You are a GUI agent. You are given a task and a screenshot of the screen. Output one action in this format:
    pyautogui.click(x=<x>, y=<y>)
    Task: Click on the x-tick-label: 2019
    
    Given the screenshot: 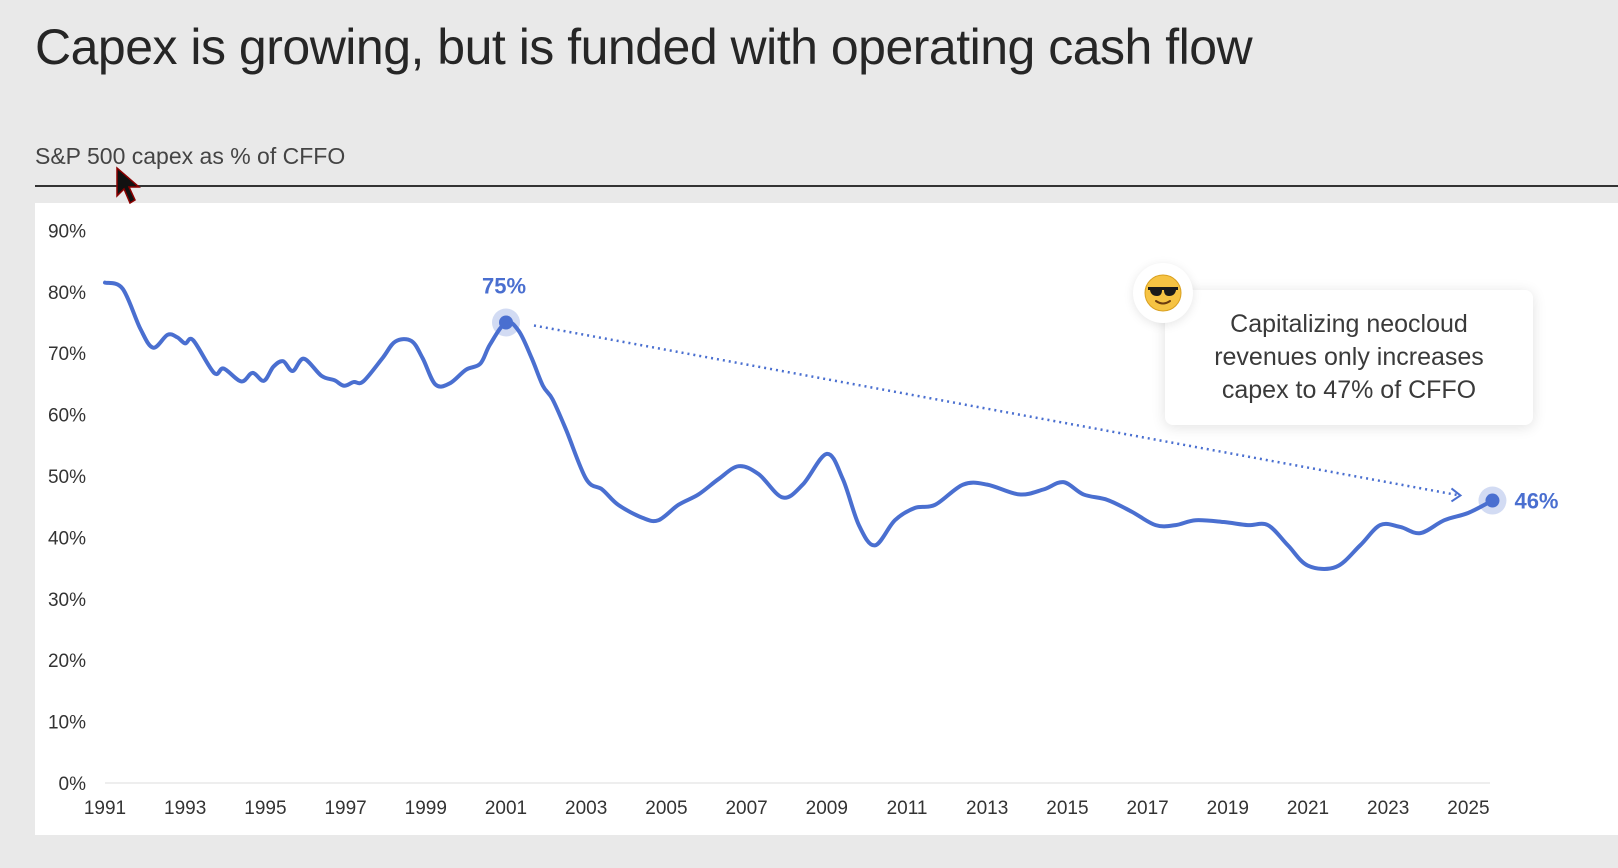 What is the action you would take?
    pyautogui.click(x=1228, y=808)
    